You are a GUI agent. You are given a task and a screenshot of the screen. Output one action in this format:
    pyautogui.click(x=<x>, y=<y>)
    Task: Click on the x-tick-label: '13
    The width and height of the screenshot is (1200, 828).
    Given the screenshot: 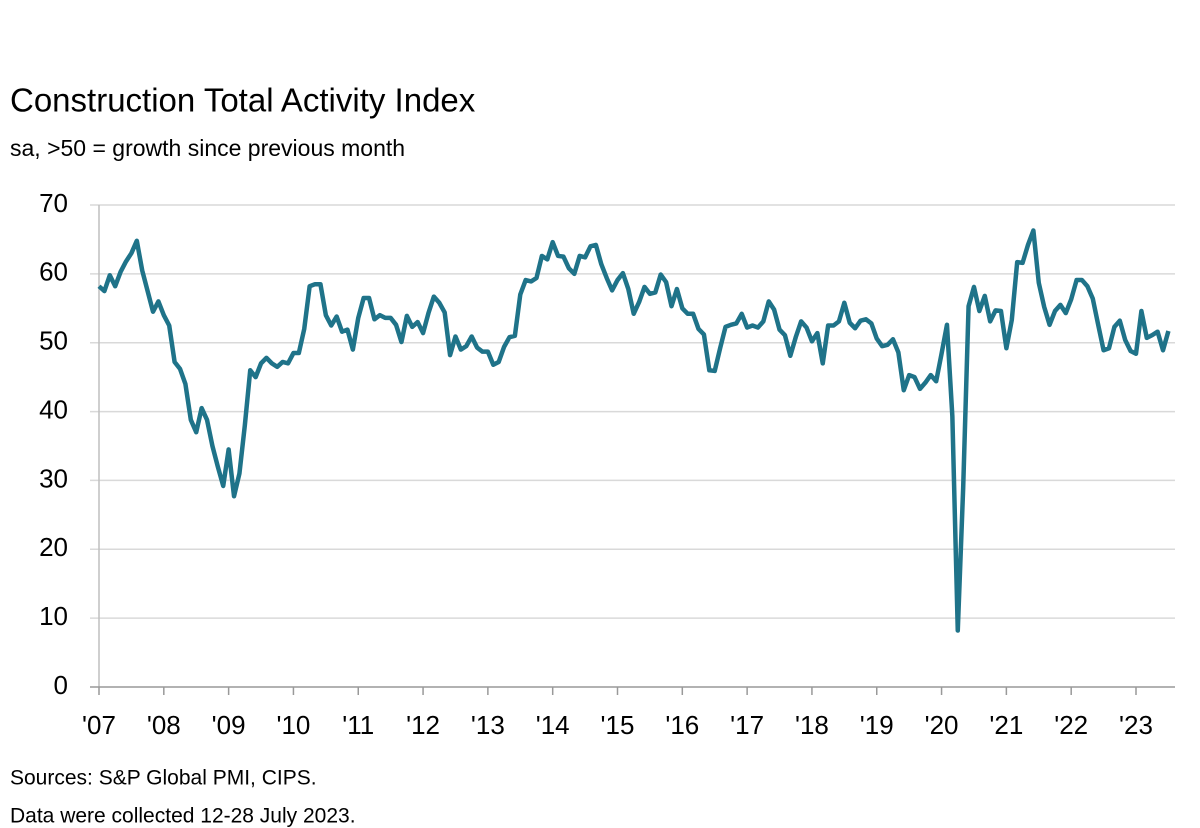 What is the action you would take?
    pyautogui.click(x=488, y=725)
    